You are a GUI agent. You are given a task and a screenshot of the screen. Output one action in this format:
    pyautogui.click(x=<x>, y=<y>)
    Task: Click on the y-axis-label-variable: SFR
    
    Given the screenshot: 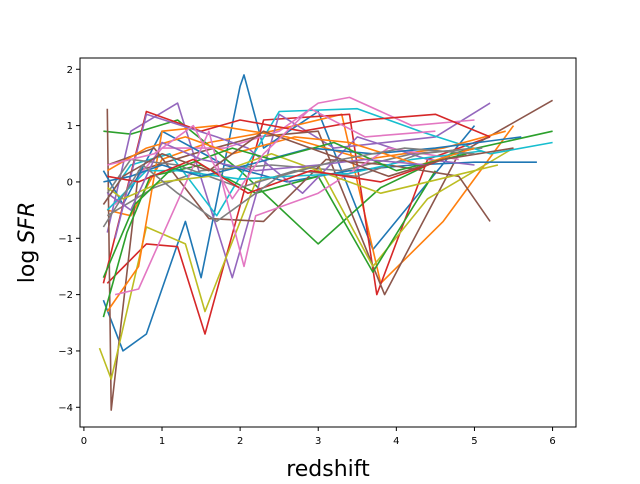 What is the action you would take?
    pyautogui.click(x=27, y=223)
    